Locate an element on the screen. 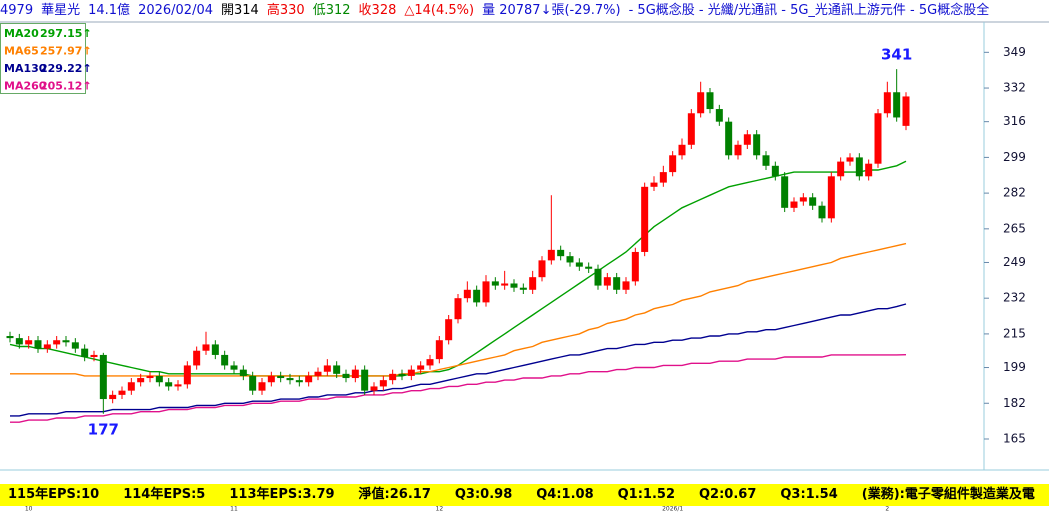 The height and width of the screenshot is (513, 1049). annotation: 341 is located at coordinates (896, 55).